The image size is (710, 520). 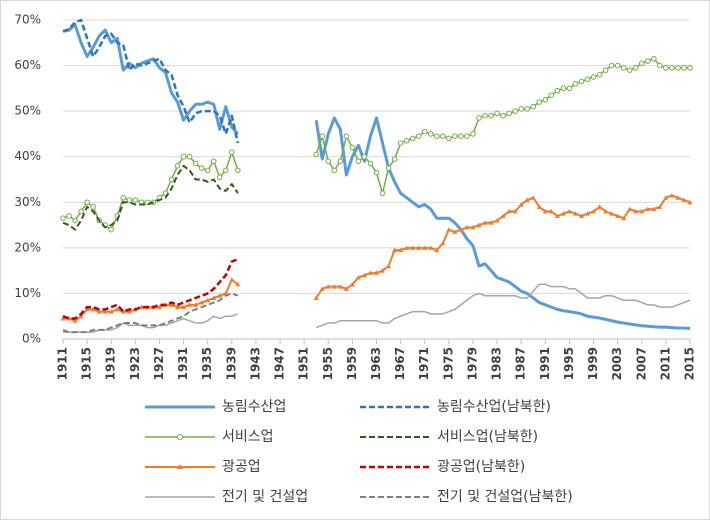 I want to click on legend-label: 전기 및 건설업(남북한), so click(x=505, y=497).